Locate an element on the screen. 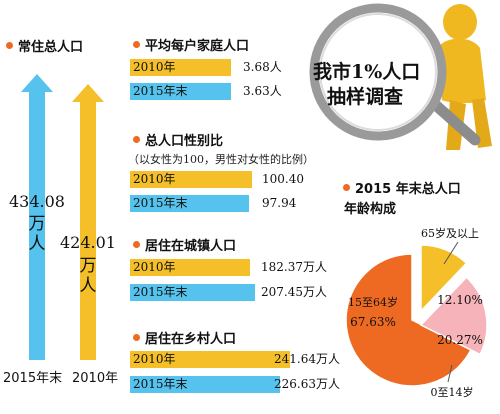 The height and width of the screenshot is (414, 500). resident-2010-unit: 万人 is located at coordinates (88, 276).